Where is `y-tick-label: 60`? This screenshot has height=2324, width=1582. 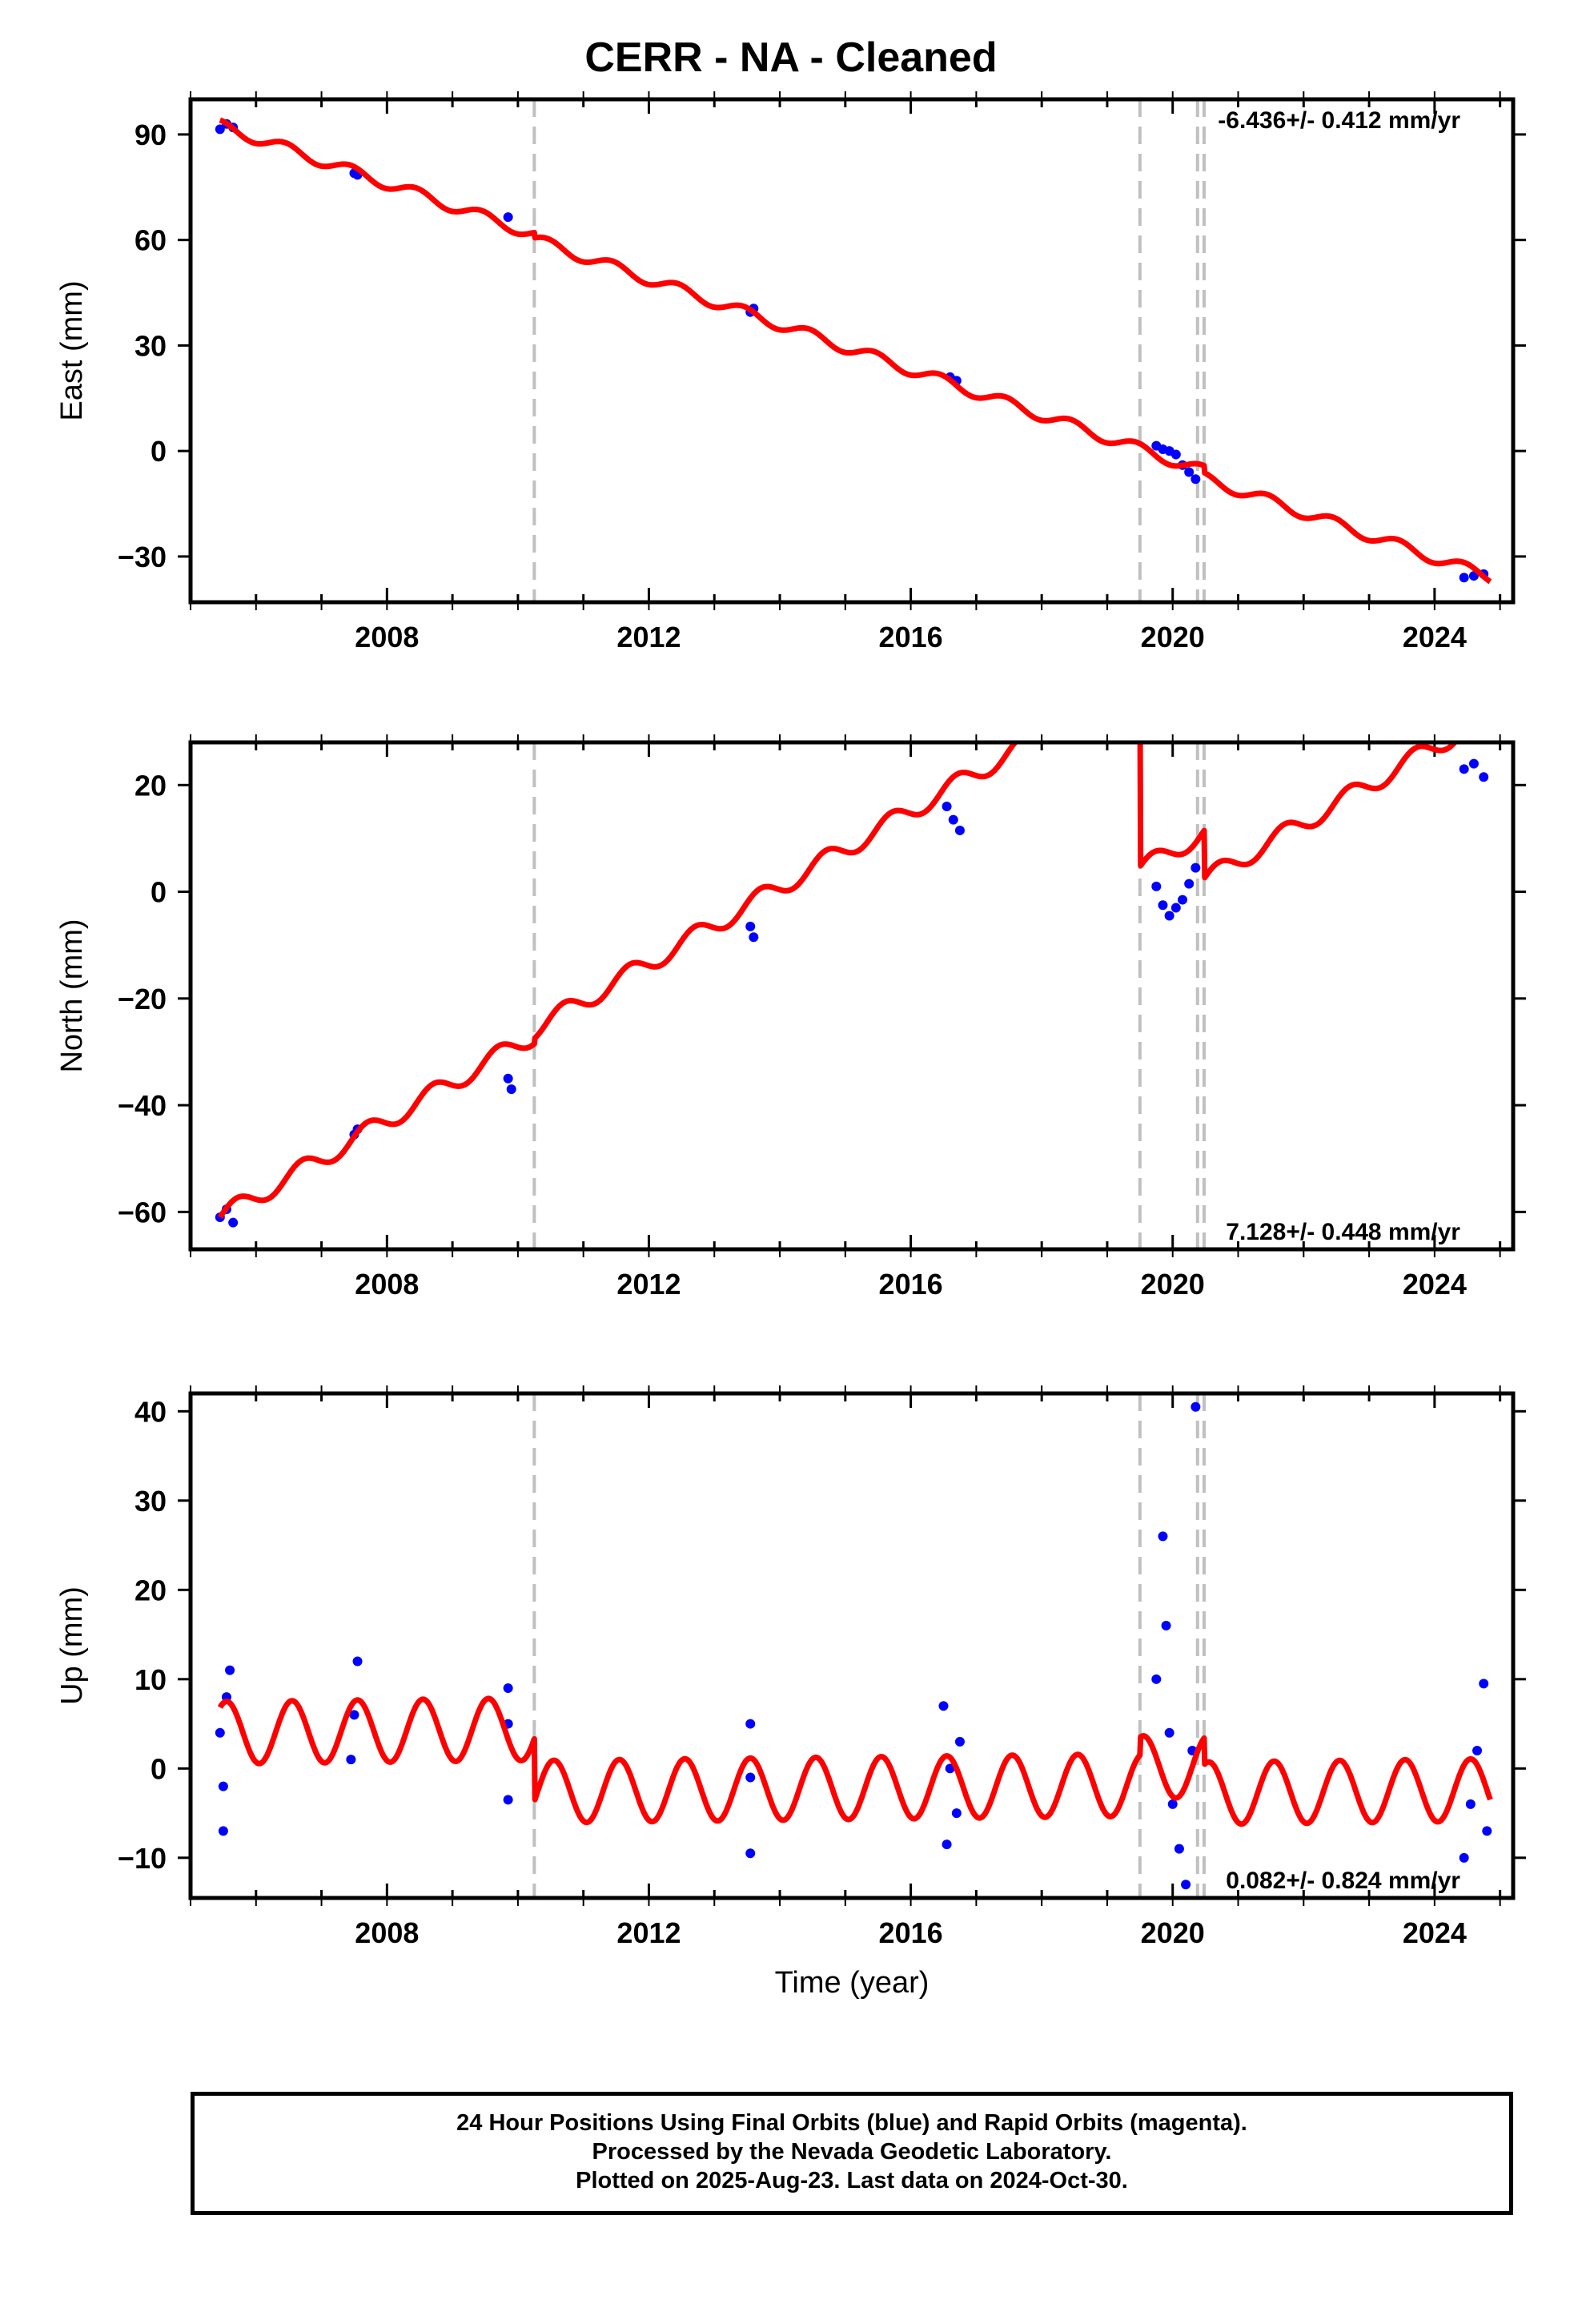
y-tick-label: 60 is located at coordinates (151, 240).